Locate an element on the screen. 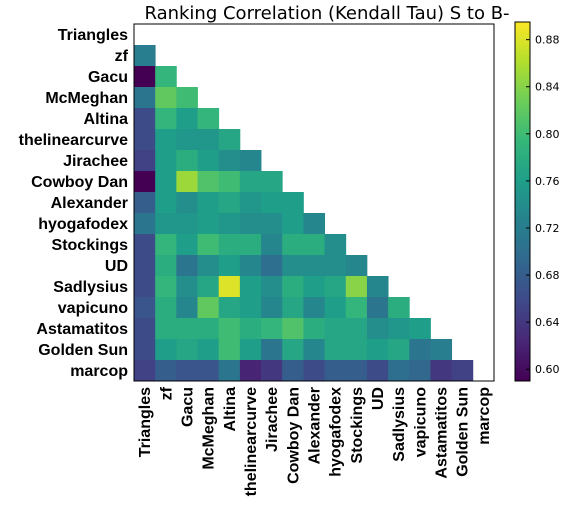 This screenshot has height=516, width=566. y-tick-label: Jirachee is located at coordinates (95, 161).